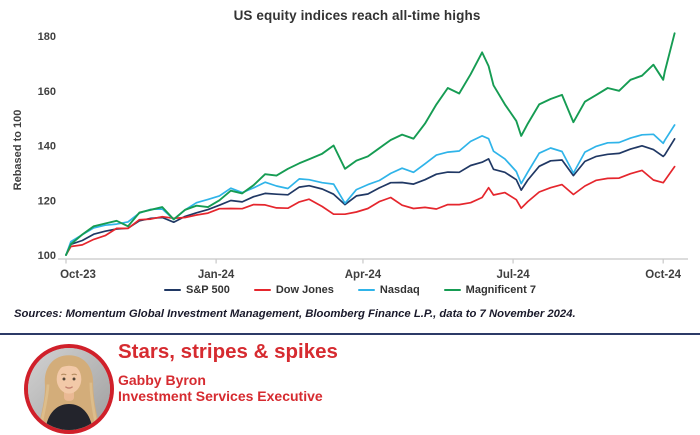  I want to click on legend-swatch-dow-jones, so click(262, 290).